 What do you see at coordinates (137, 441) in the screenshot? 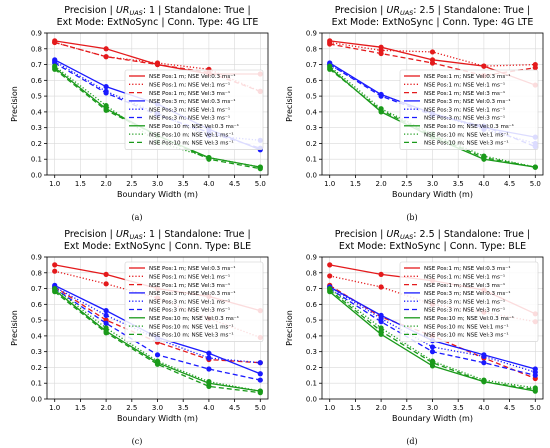
I see `caption-c: (c)` at bounding box center [137, 441].